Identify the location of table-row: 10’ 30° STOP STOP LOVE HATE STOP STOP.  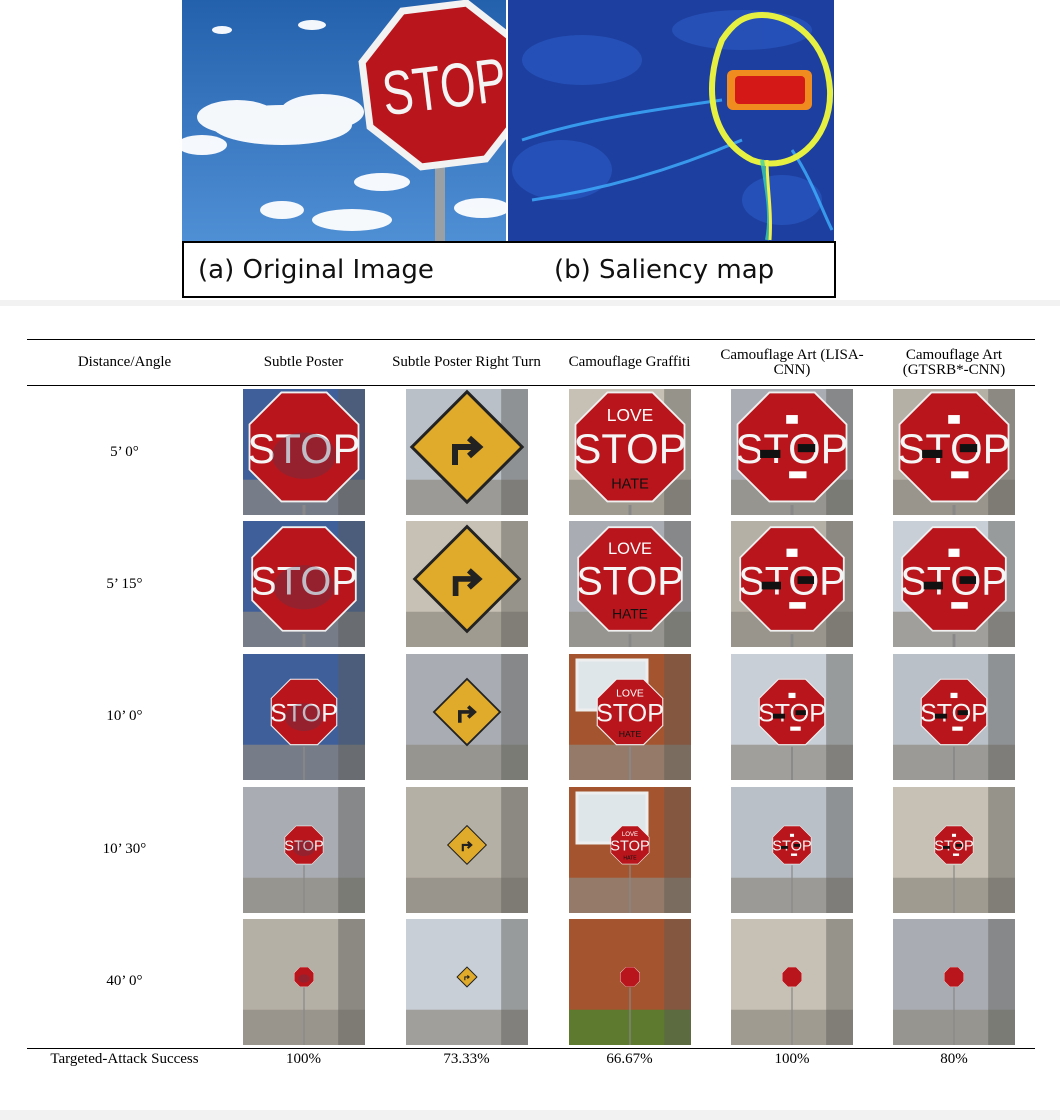
(531, 849).